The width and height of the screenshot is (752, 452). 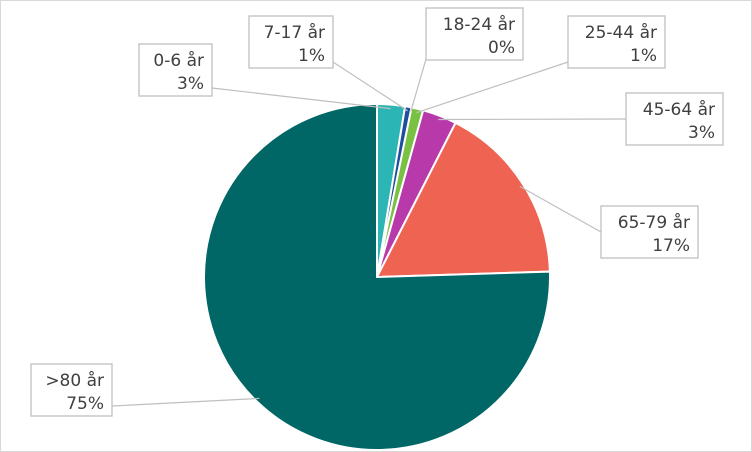 I want to click on slice-percent-label: 75%, so click(x=85, y=404).